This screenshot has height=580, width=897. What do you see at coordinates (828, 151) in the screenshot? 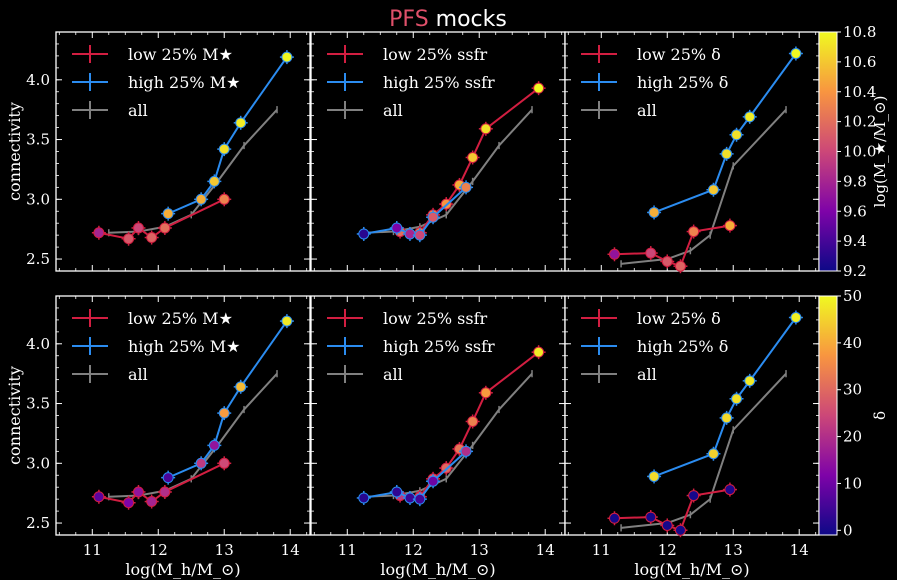
I see `colorbar-gradient` at bounding box center [828, 151].